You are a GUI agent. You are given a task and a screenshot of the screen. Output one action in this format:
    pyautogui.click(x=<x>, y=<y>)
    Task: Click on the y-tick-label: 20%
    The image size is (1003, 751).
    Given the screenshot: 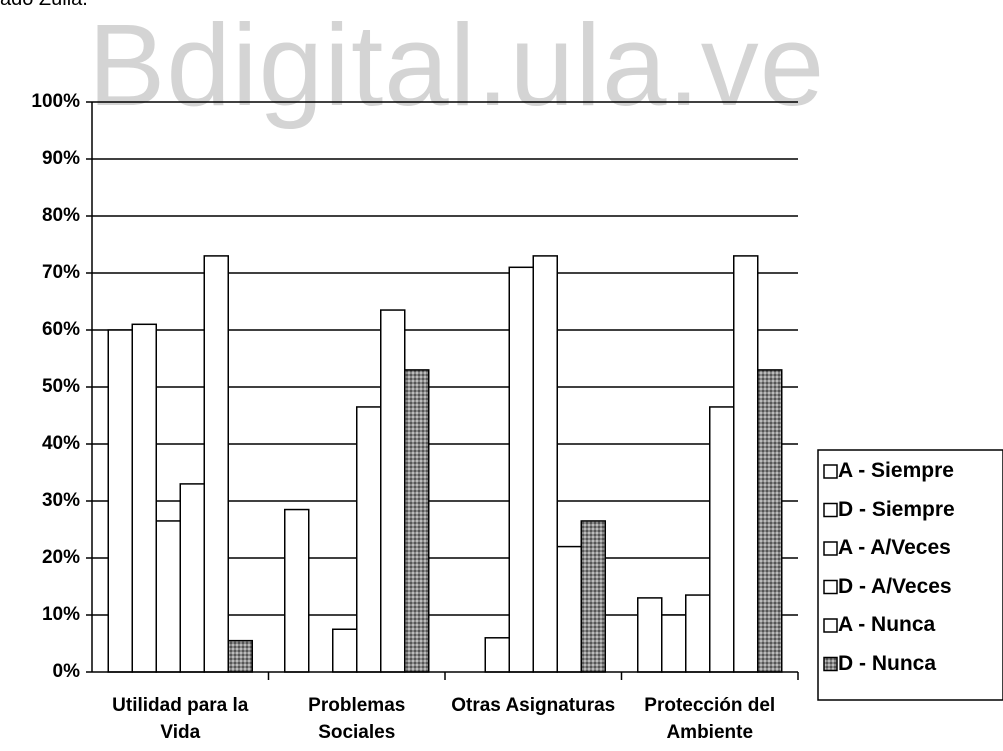 What is the action you would take?
    pyautogui.click(x=61, y=557)
    